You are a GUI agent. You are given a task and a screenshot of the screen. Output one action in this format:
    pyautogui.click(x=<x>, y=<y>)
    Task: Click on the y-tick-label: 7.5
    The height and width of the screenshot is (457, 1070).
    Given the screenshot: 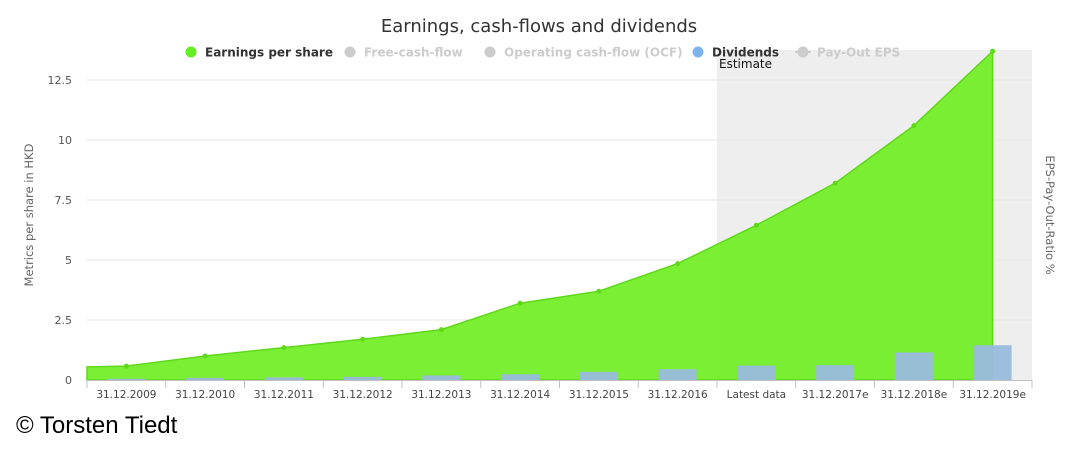 What is the action you would take?
    pyautogui.click(x=64, y=200)
    